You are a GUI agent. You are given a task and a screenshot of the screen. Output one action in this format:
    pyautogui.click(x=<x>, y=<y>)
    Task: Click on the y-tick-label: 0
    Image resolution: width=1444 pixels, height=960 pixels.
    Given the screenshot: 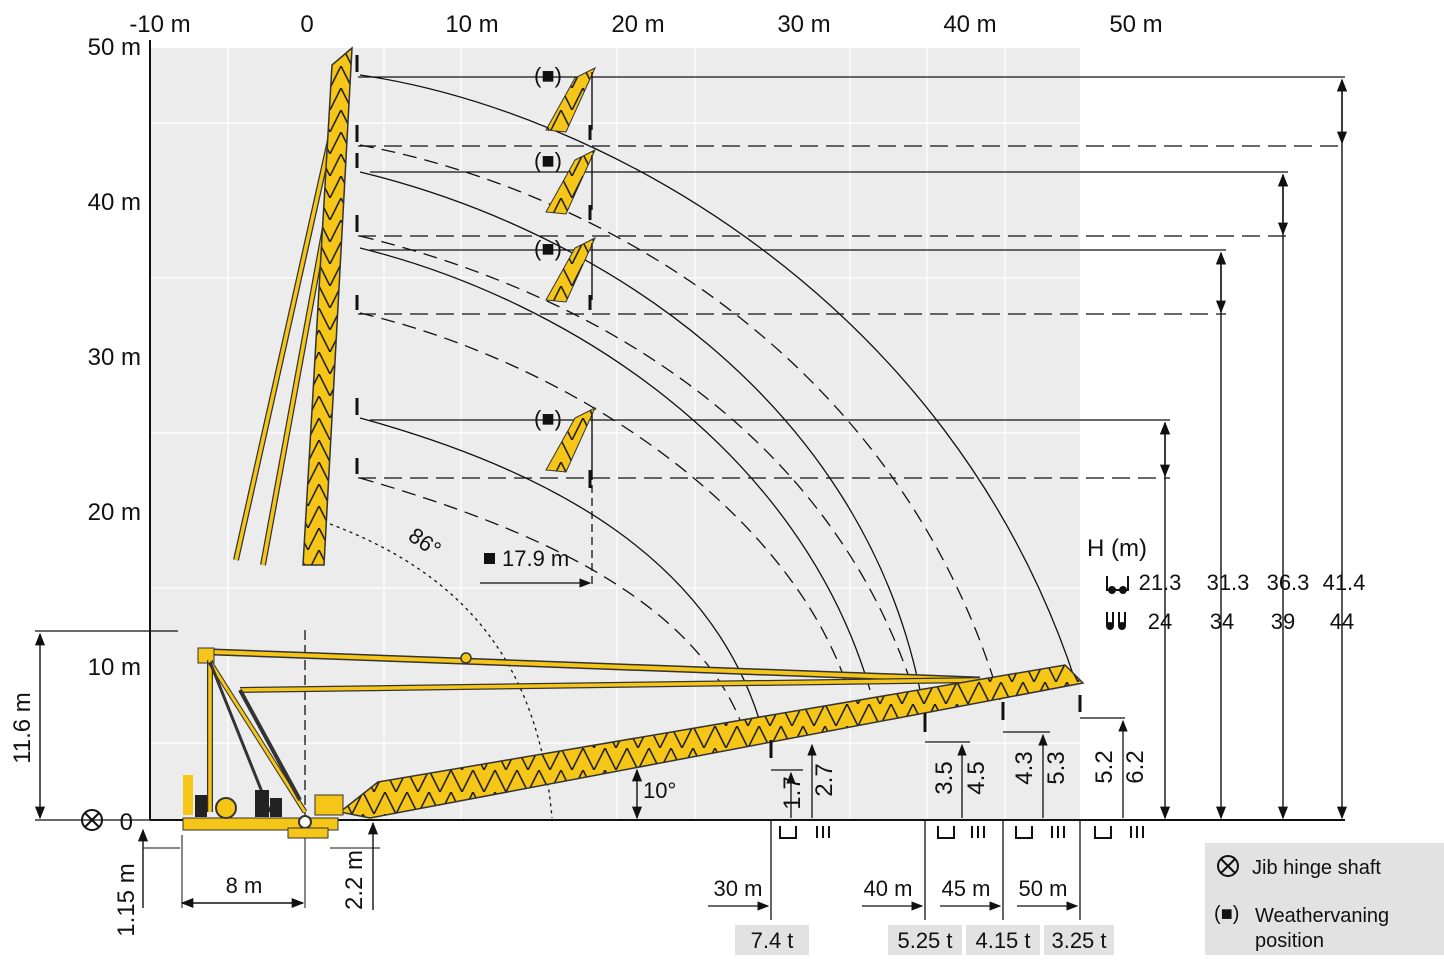 What is the action you would take?
    pyautogui.click(x=126, y=822)
    